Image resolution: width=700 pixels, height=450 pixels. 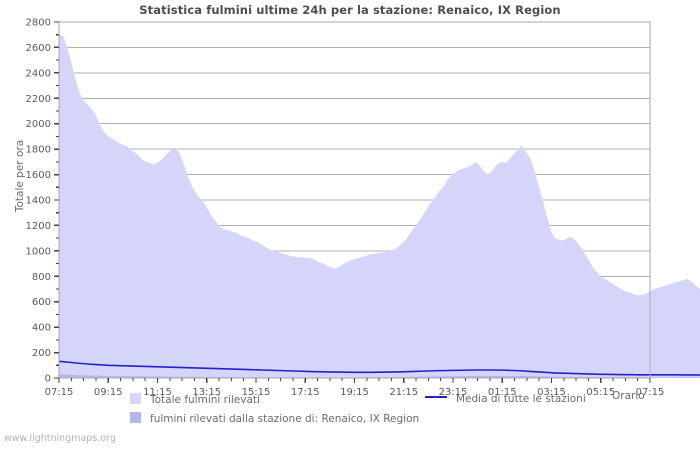 I want to click on svg-text: 2600, so click(x=38, y=48).